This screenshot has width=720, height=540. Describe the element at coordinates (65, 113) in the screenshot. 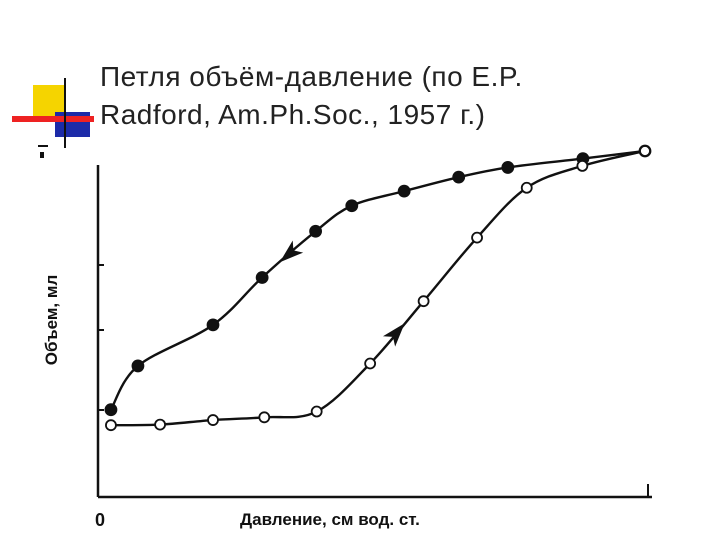

I see `decor-vertical-line` at that location.